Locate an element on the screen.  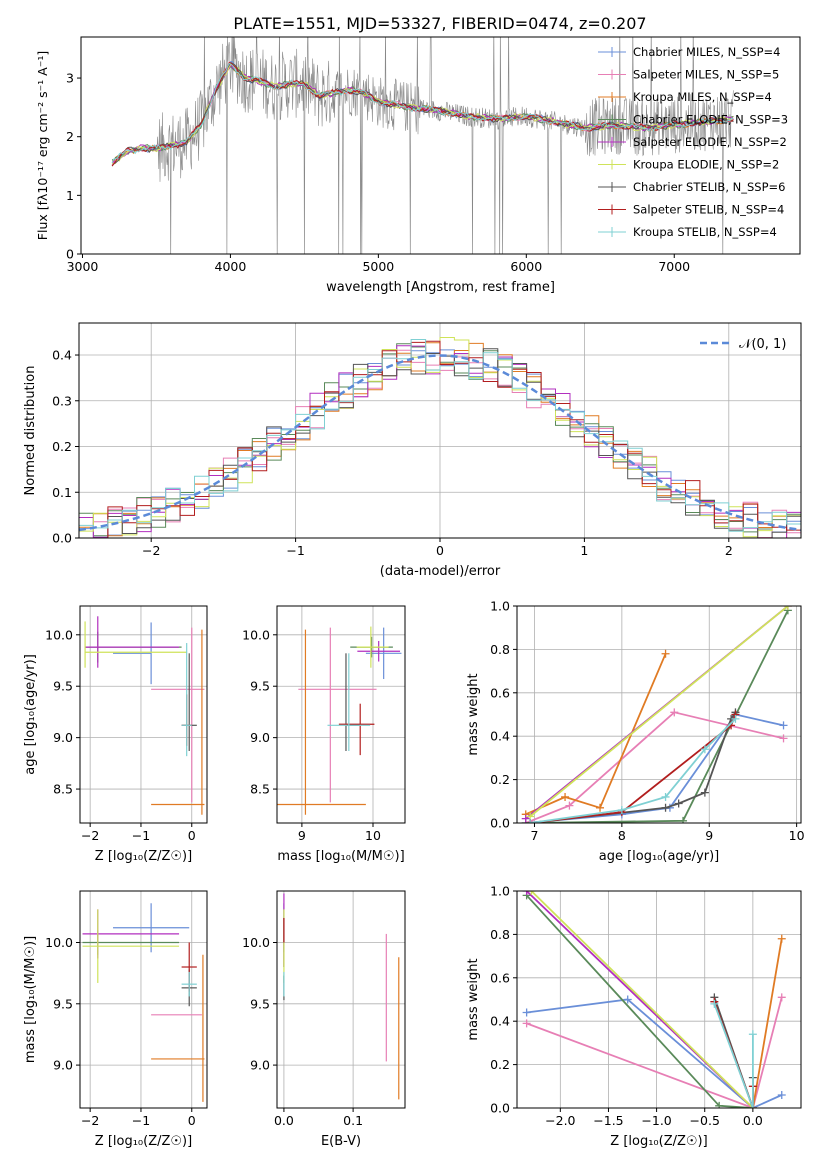
y-axis-label: Flux [fλ10⁻¹⁷ erg cm⁻² s⁻¹ A⁻¹] is located at coordinates (42, 145).